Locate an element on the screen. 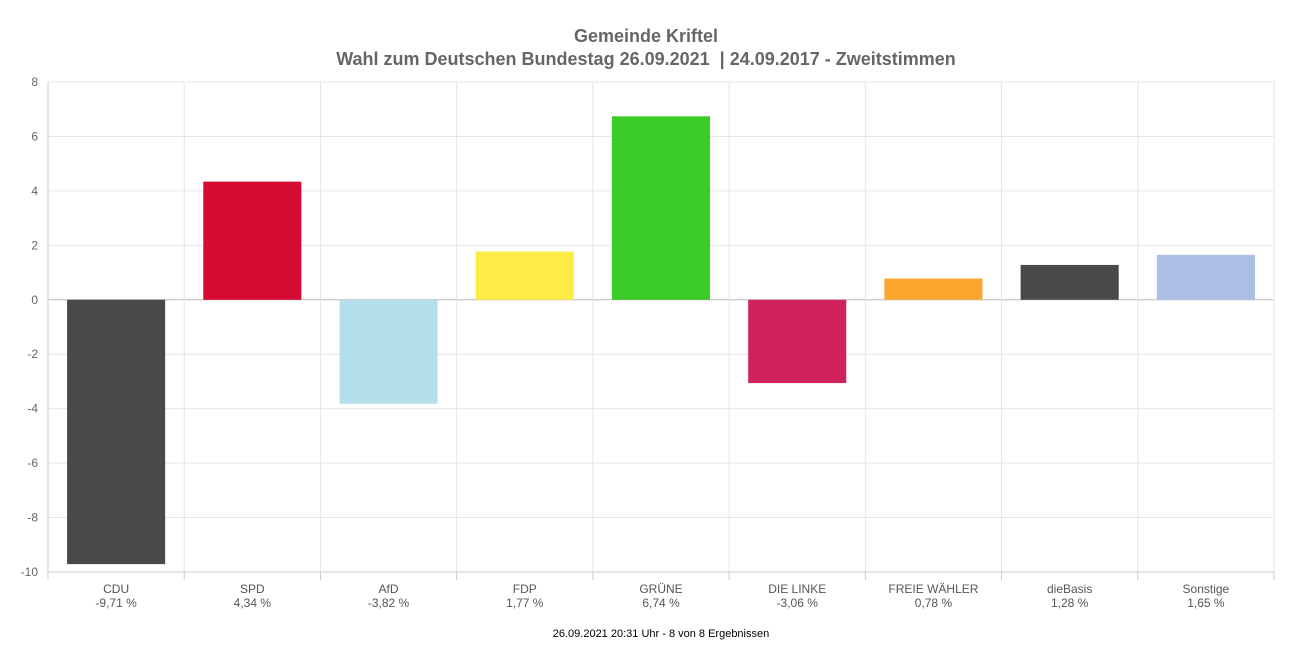  value-label: 4,34 % is located at coordinates (253, 603).